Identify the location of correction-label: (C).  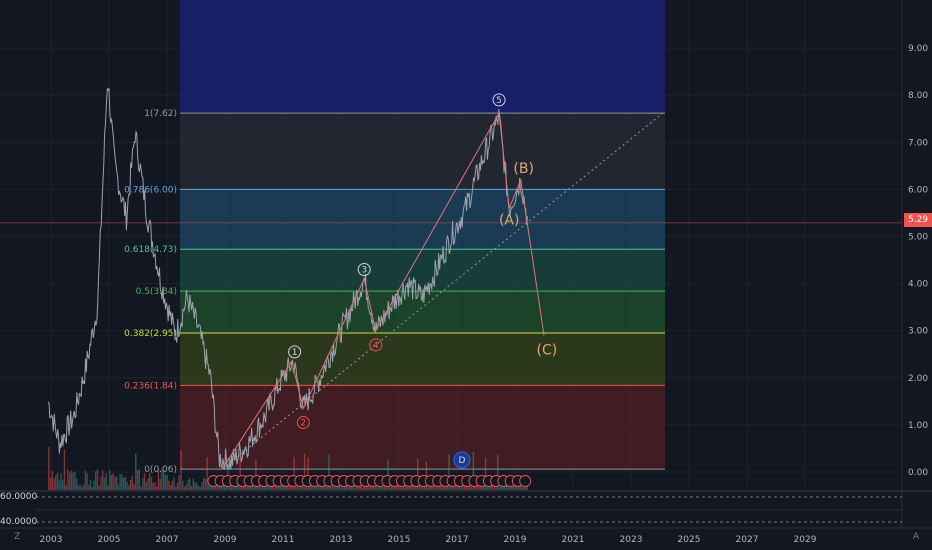
(547, 350).